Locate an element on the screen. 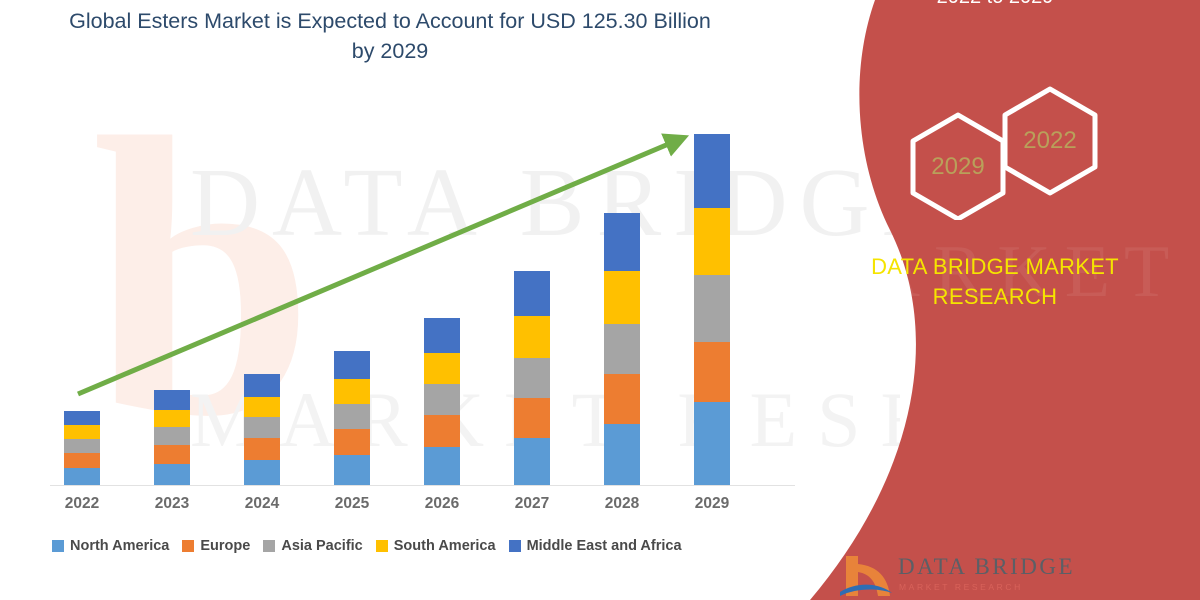 This screenshot has height=600, width=1200. brand-line-1: DATA BRIDGE MARKET is located at coordinates (995, 266).